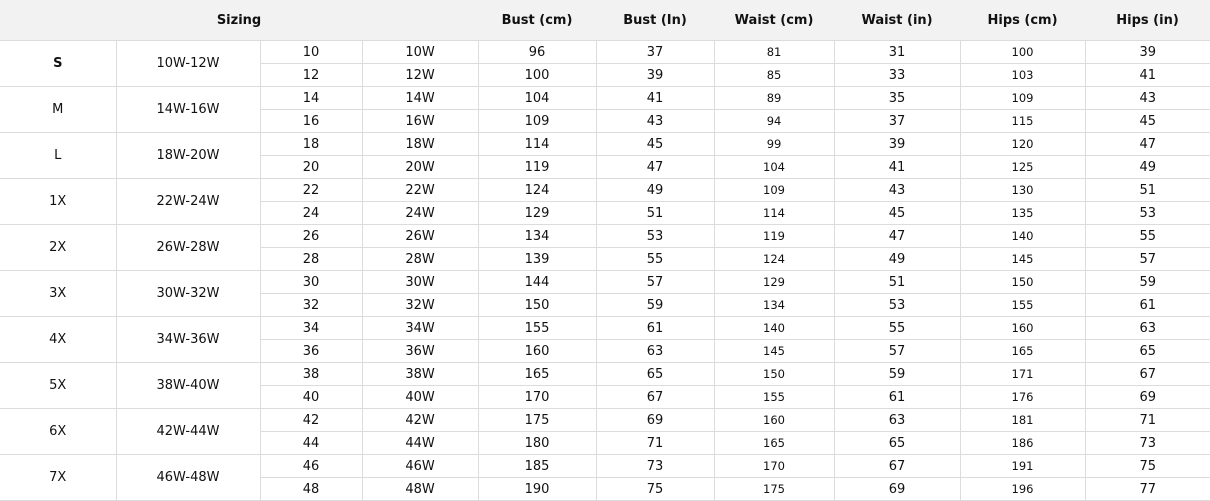  I want to click on us-size-cell: 16, so click(311, 121).